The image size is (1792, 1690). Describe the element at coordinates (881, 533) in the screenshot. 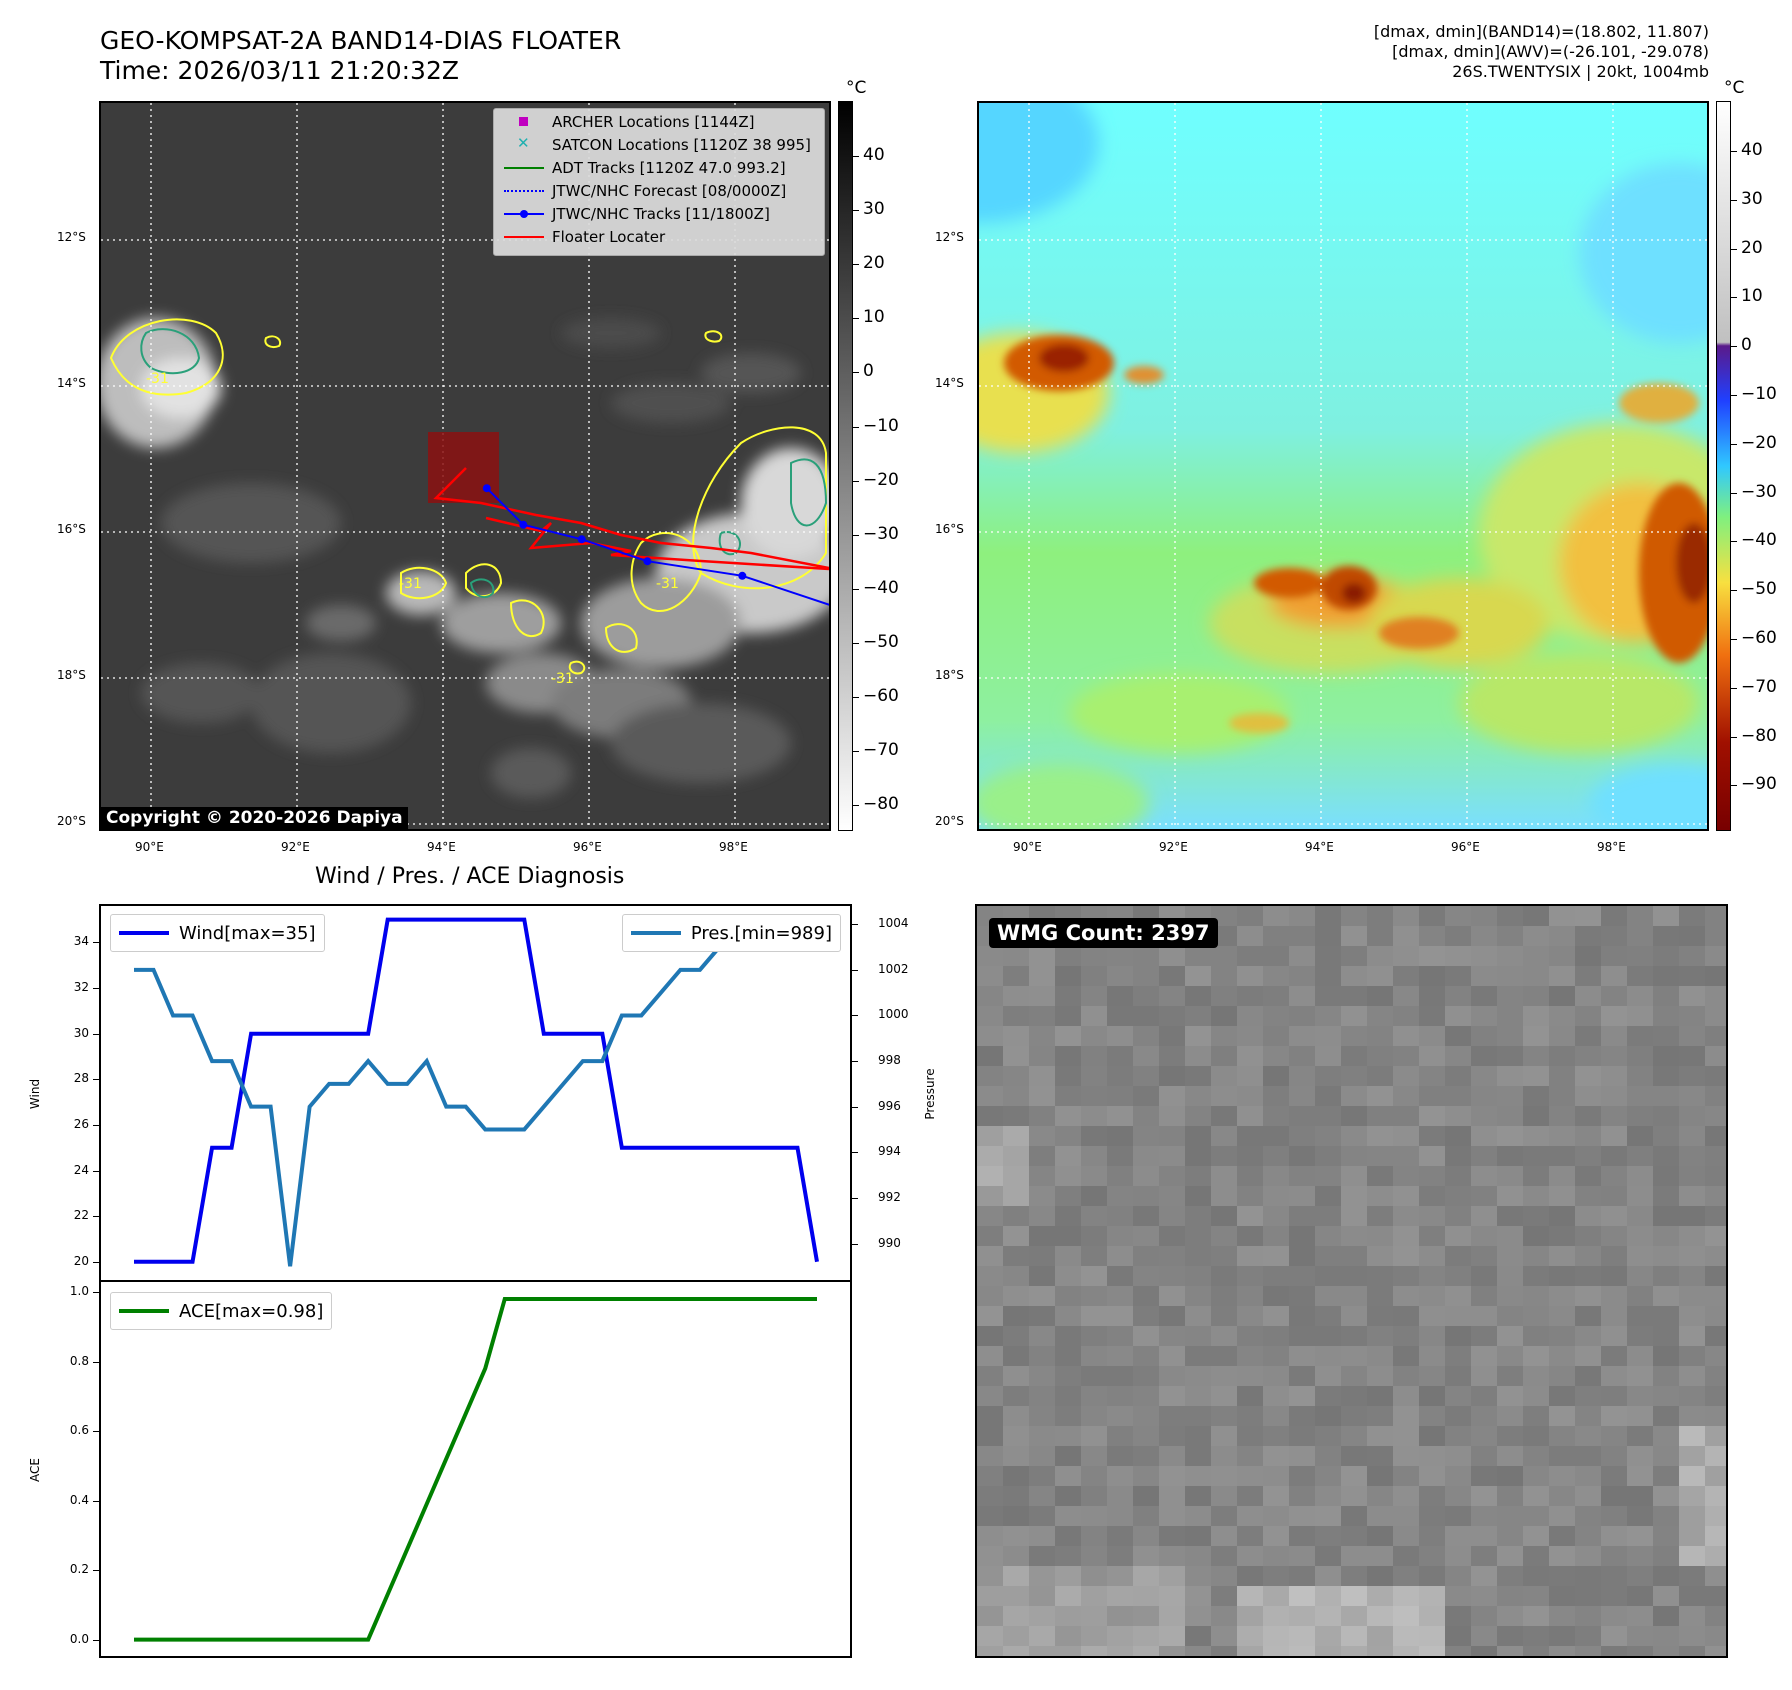

I see `colorbar-tick-label: −30` at that location.